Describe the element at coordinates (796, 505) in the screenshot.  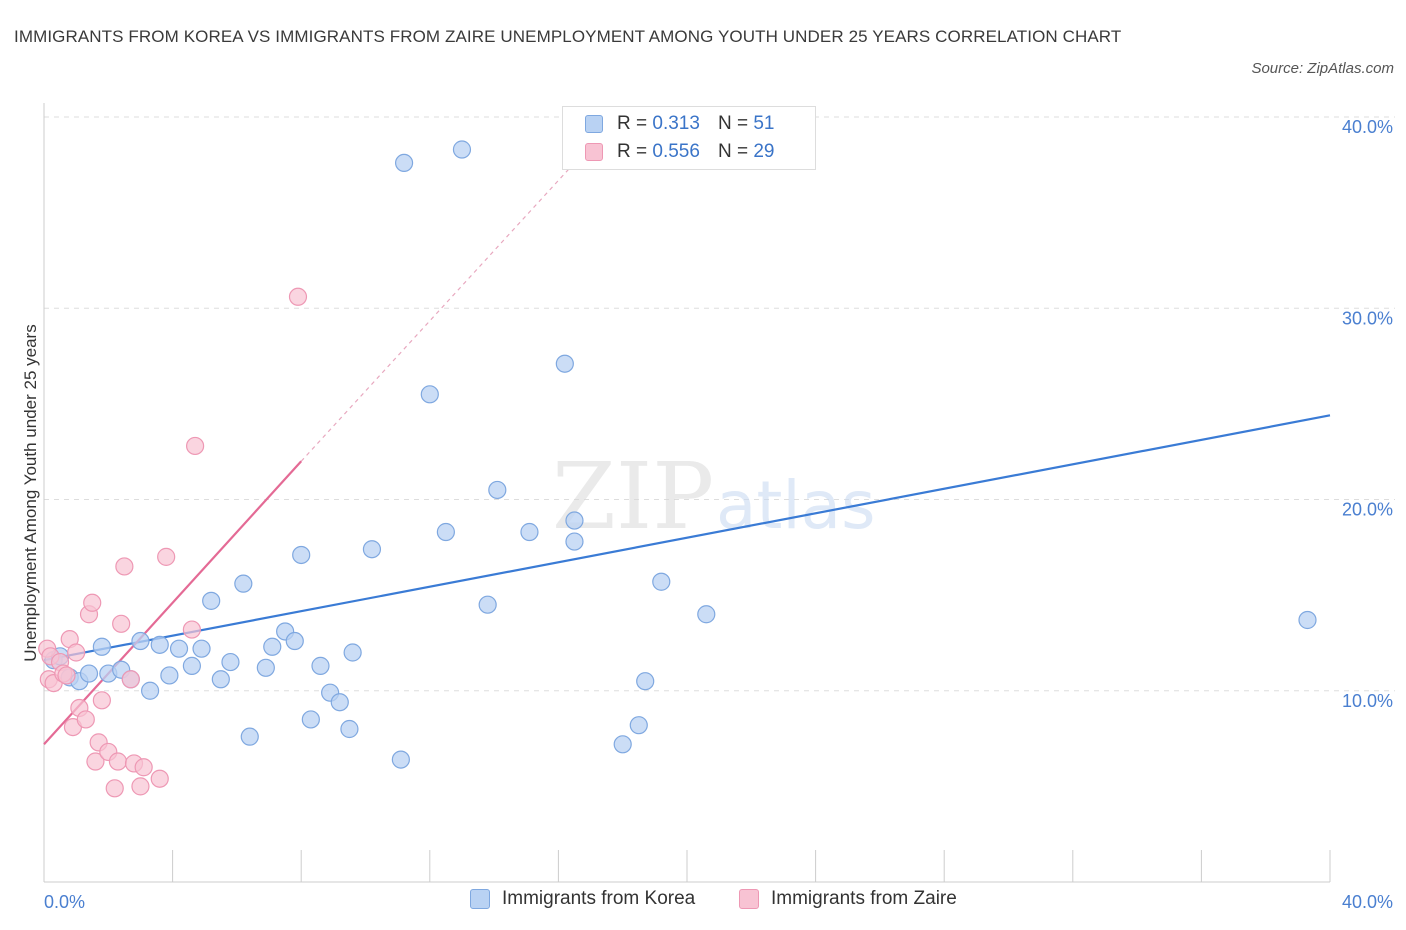
I see `watermark-atlas: atlas` at that location.